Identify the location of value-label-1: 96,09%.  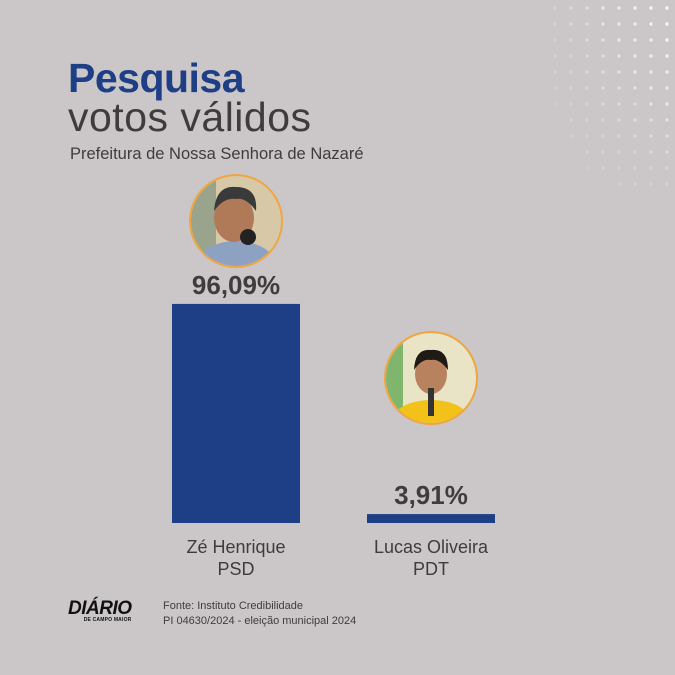
(236, 285).